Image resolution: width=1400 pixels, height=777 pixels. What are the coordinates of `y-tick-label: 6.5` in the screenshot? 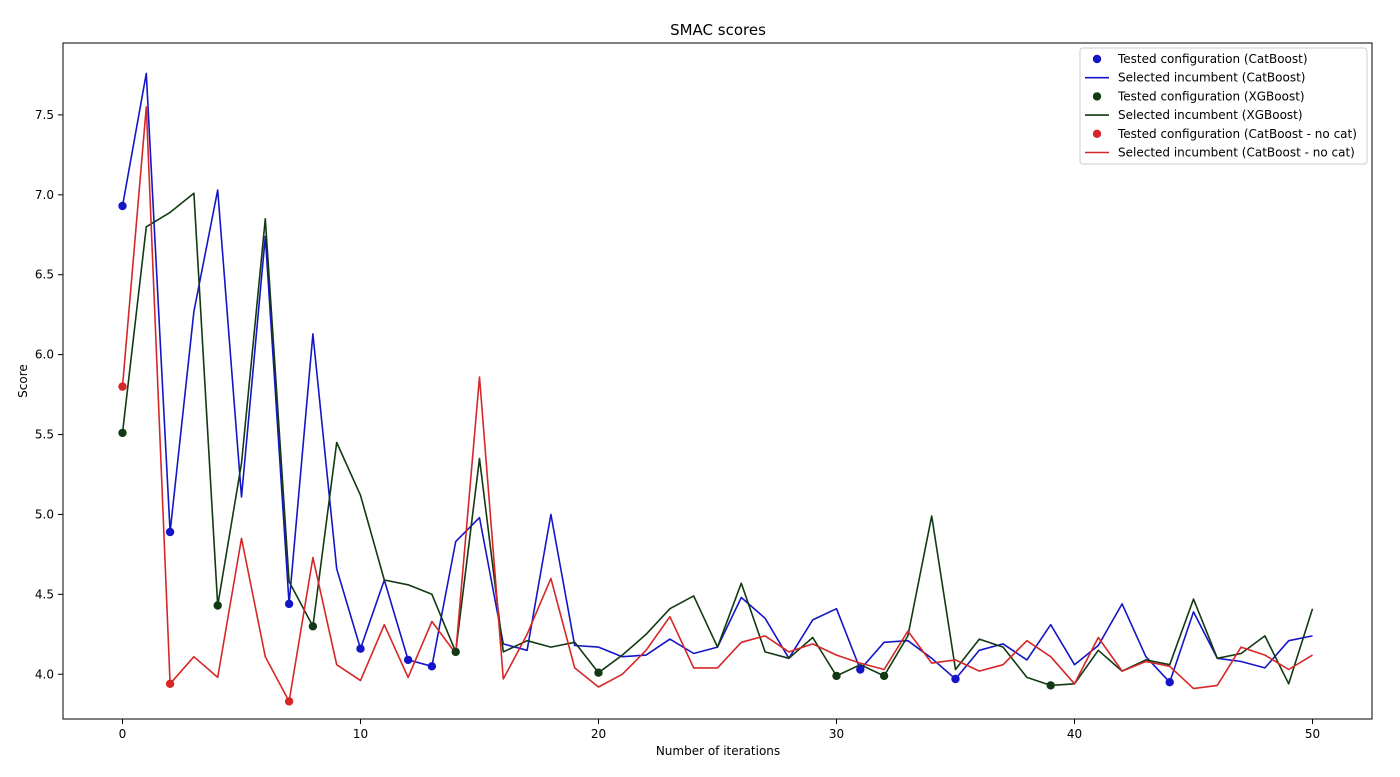 It's located at (44, 275).